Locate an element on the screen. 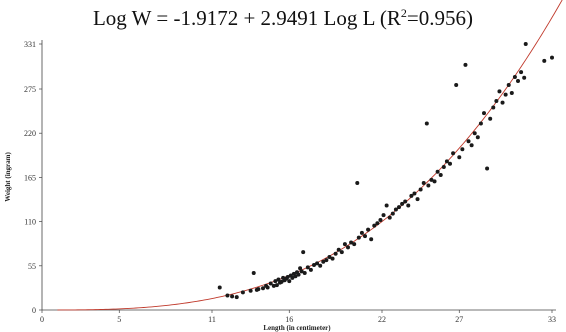  x-tick-label: 27 is located at coordinates (459, 319).